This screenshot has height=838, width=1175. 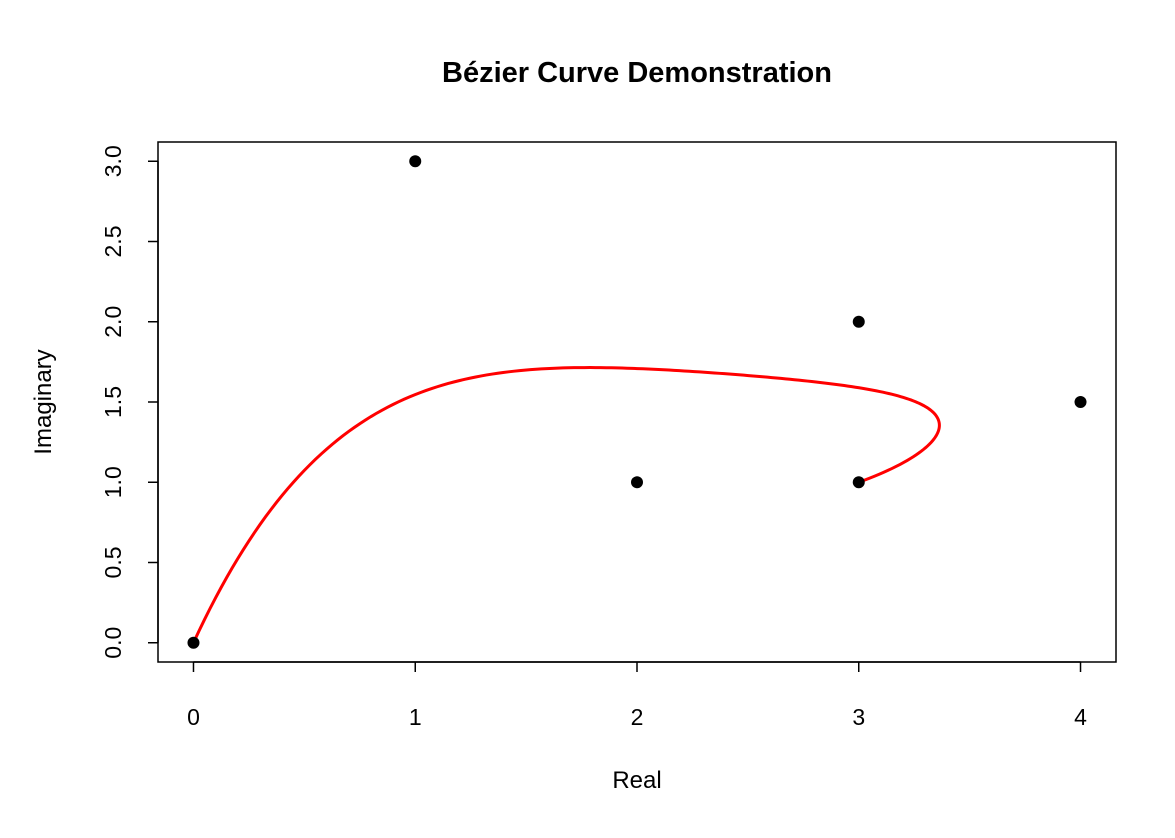 I want to click on y-tick-label: 0.5, so click(x=113, y=563).